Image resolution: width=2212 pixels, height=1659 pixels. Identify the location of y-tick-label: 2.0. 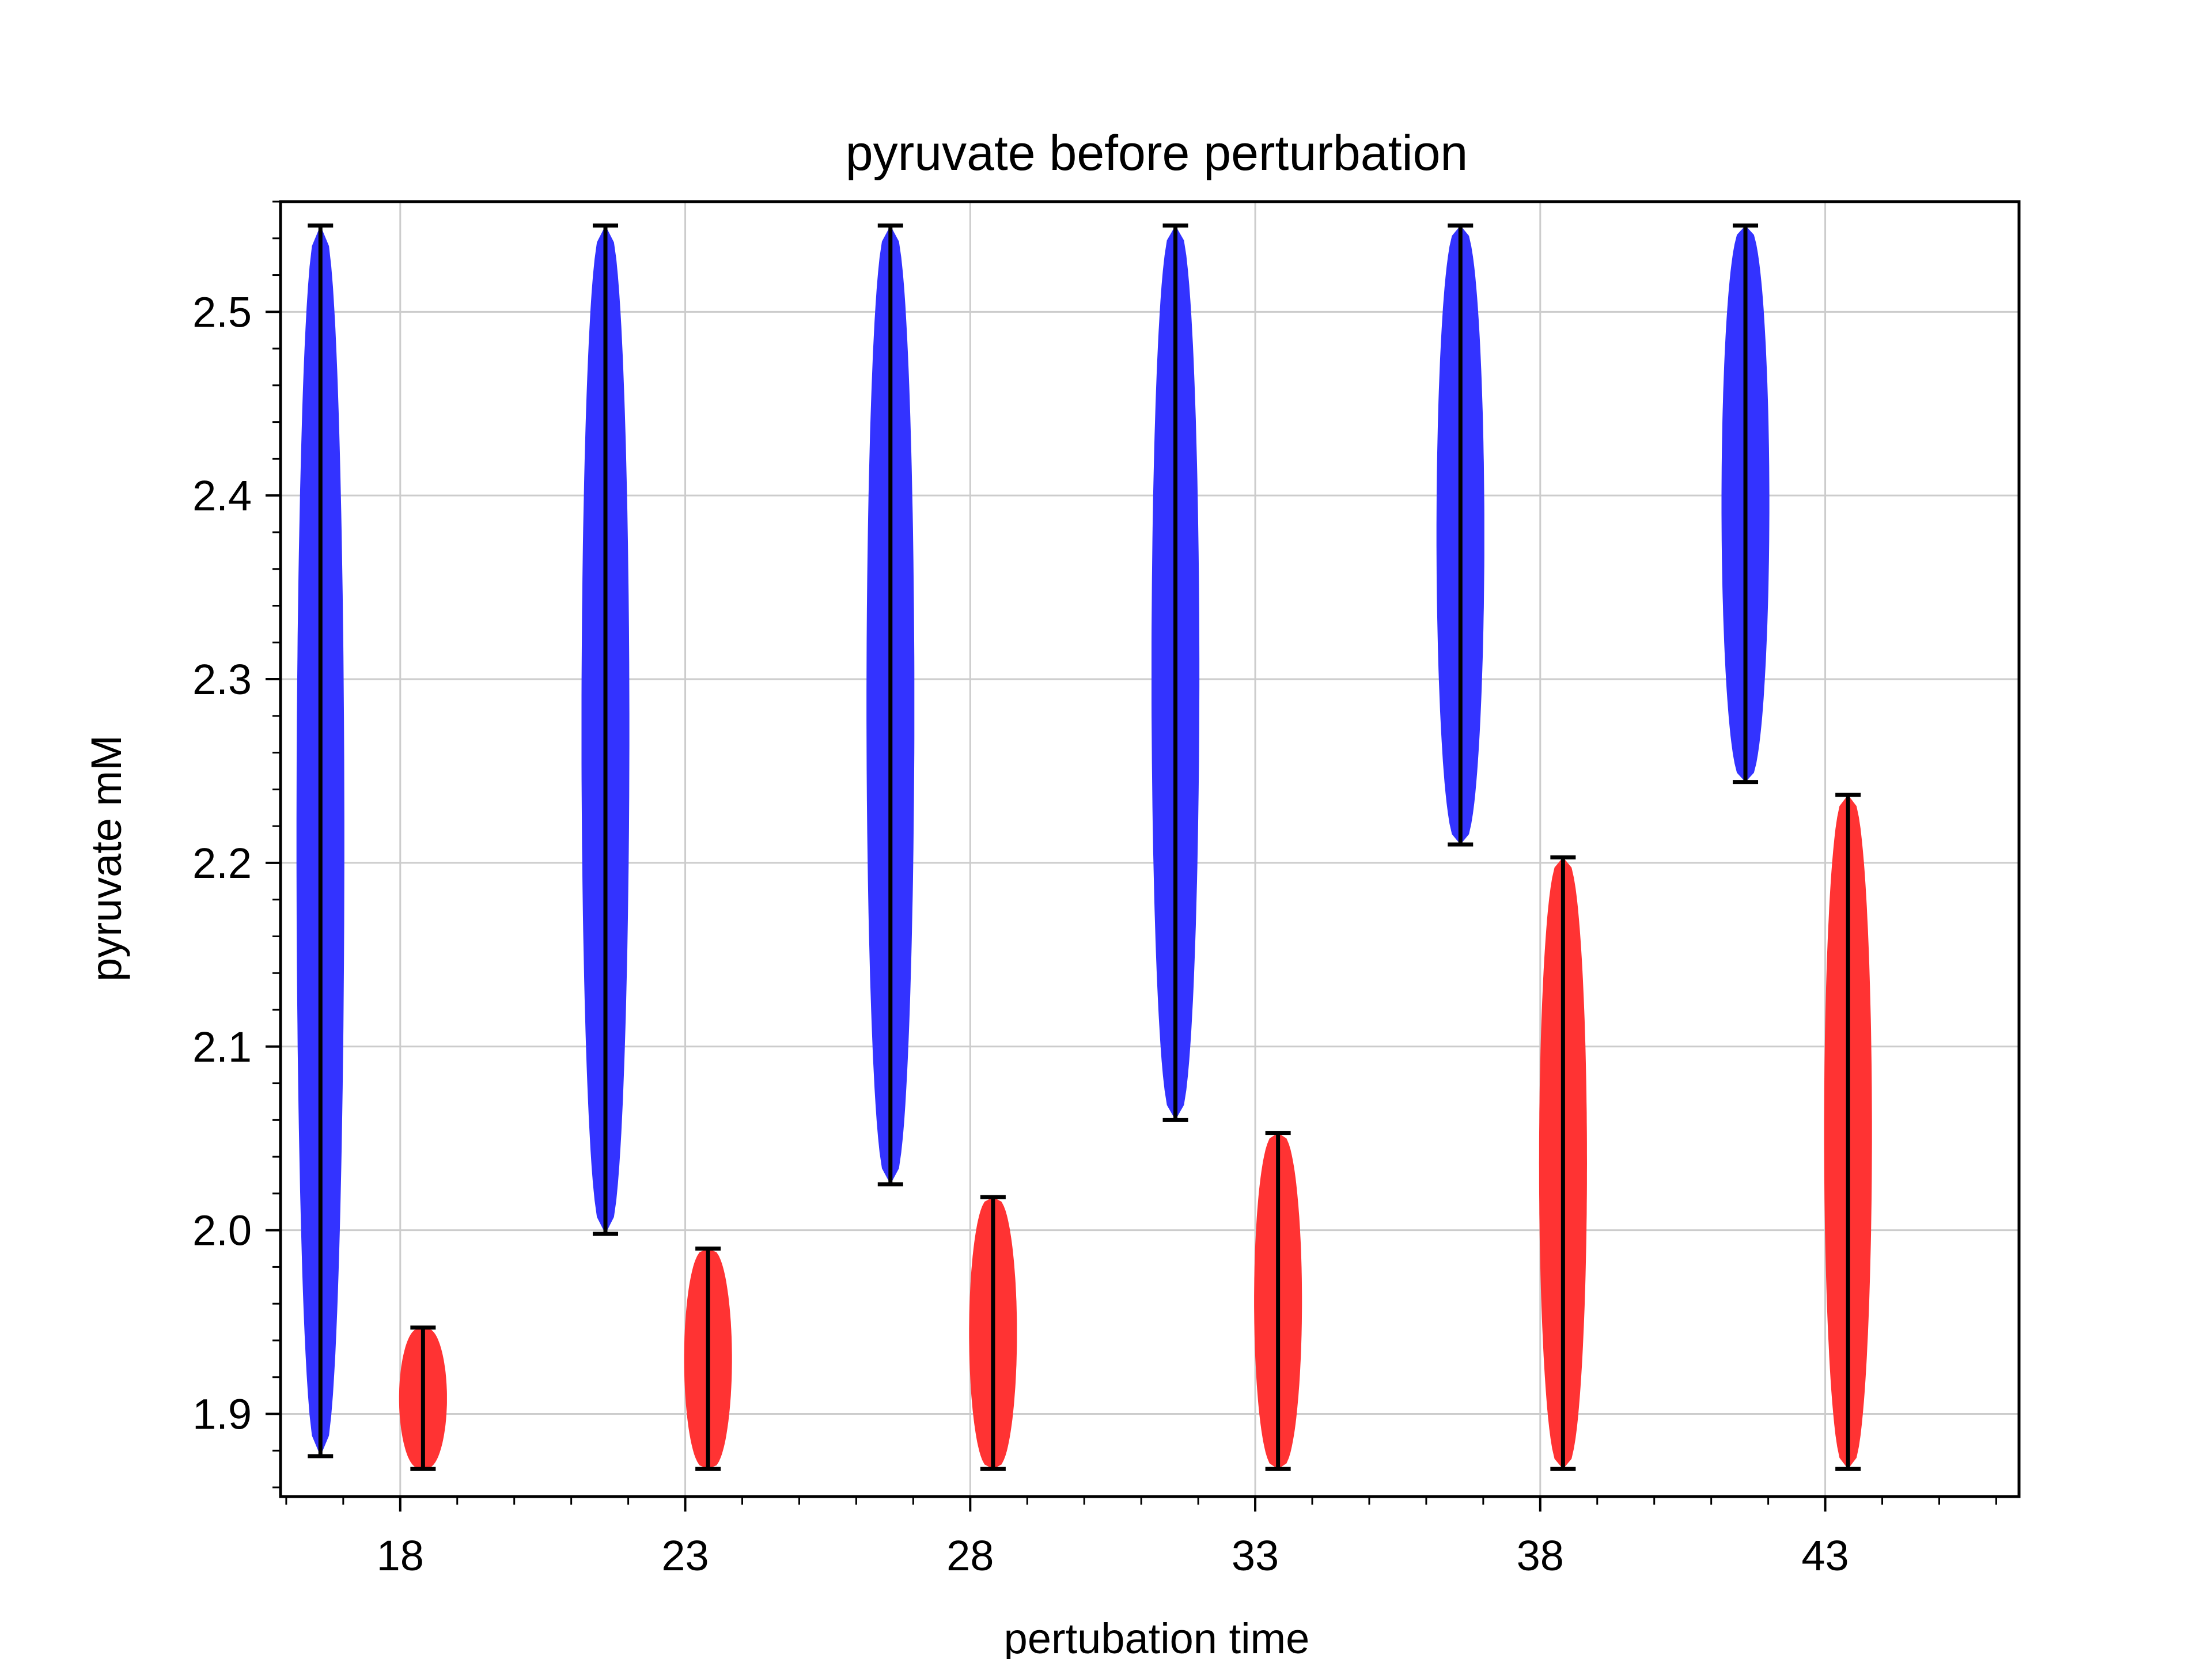
(222, 1231).